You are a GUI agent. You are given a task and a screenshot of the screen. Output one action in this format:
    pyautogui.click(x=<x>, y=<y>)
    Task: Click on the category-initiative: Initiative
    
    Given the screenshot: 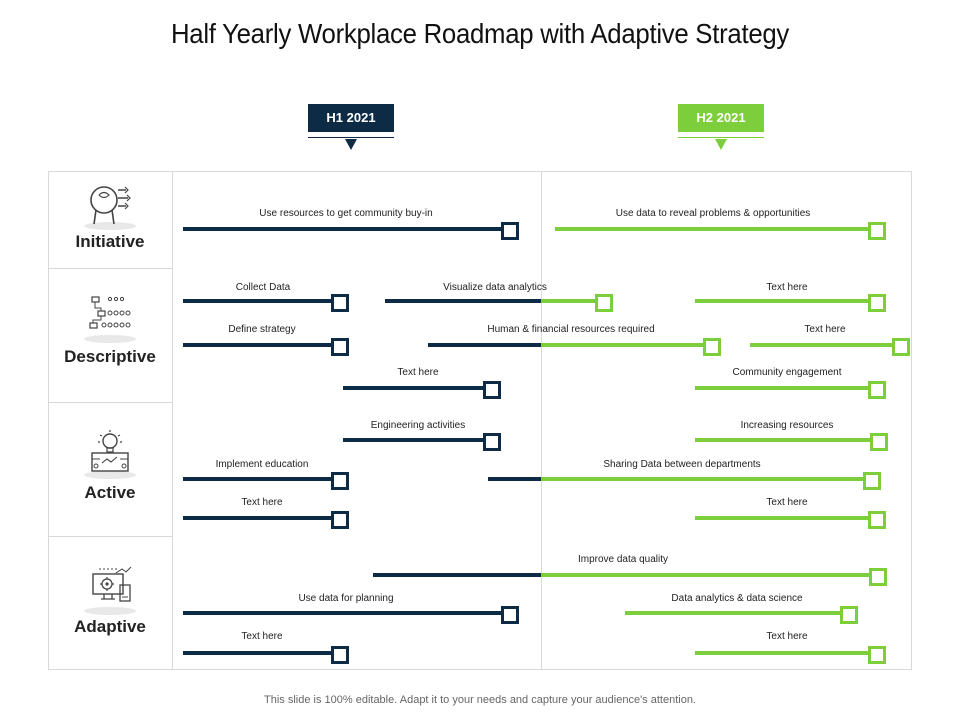 What is the action you would take?
    pyautogui.click(x=110, y=220)
    